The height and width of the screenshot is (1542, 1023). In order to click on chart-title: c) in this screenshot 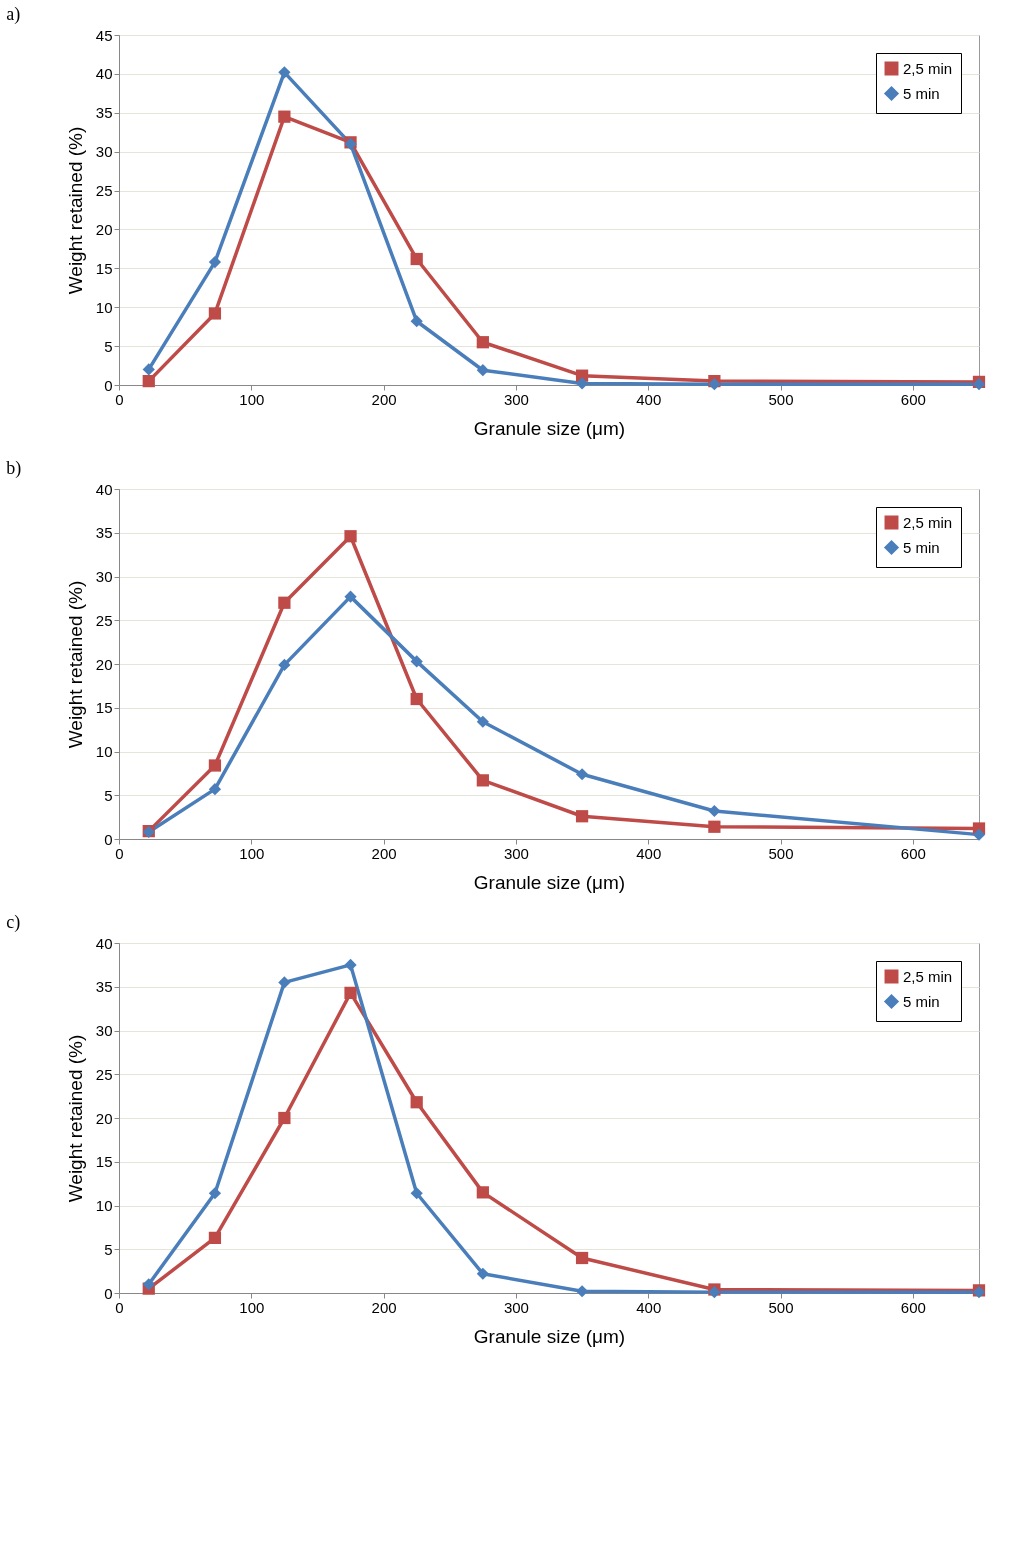, I will do `click(13, 922)`.